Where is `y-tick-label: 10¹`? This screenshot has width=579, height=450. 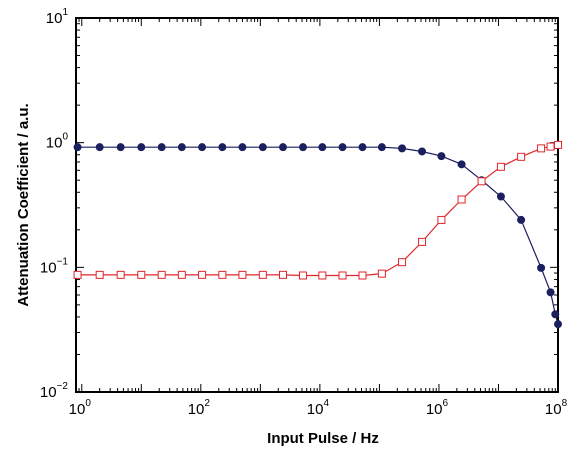 y-tick-label: 10¹ is located at coordinates (57, 17).